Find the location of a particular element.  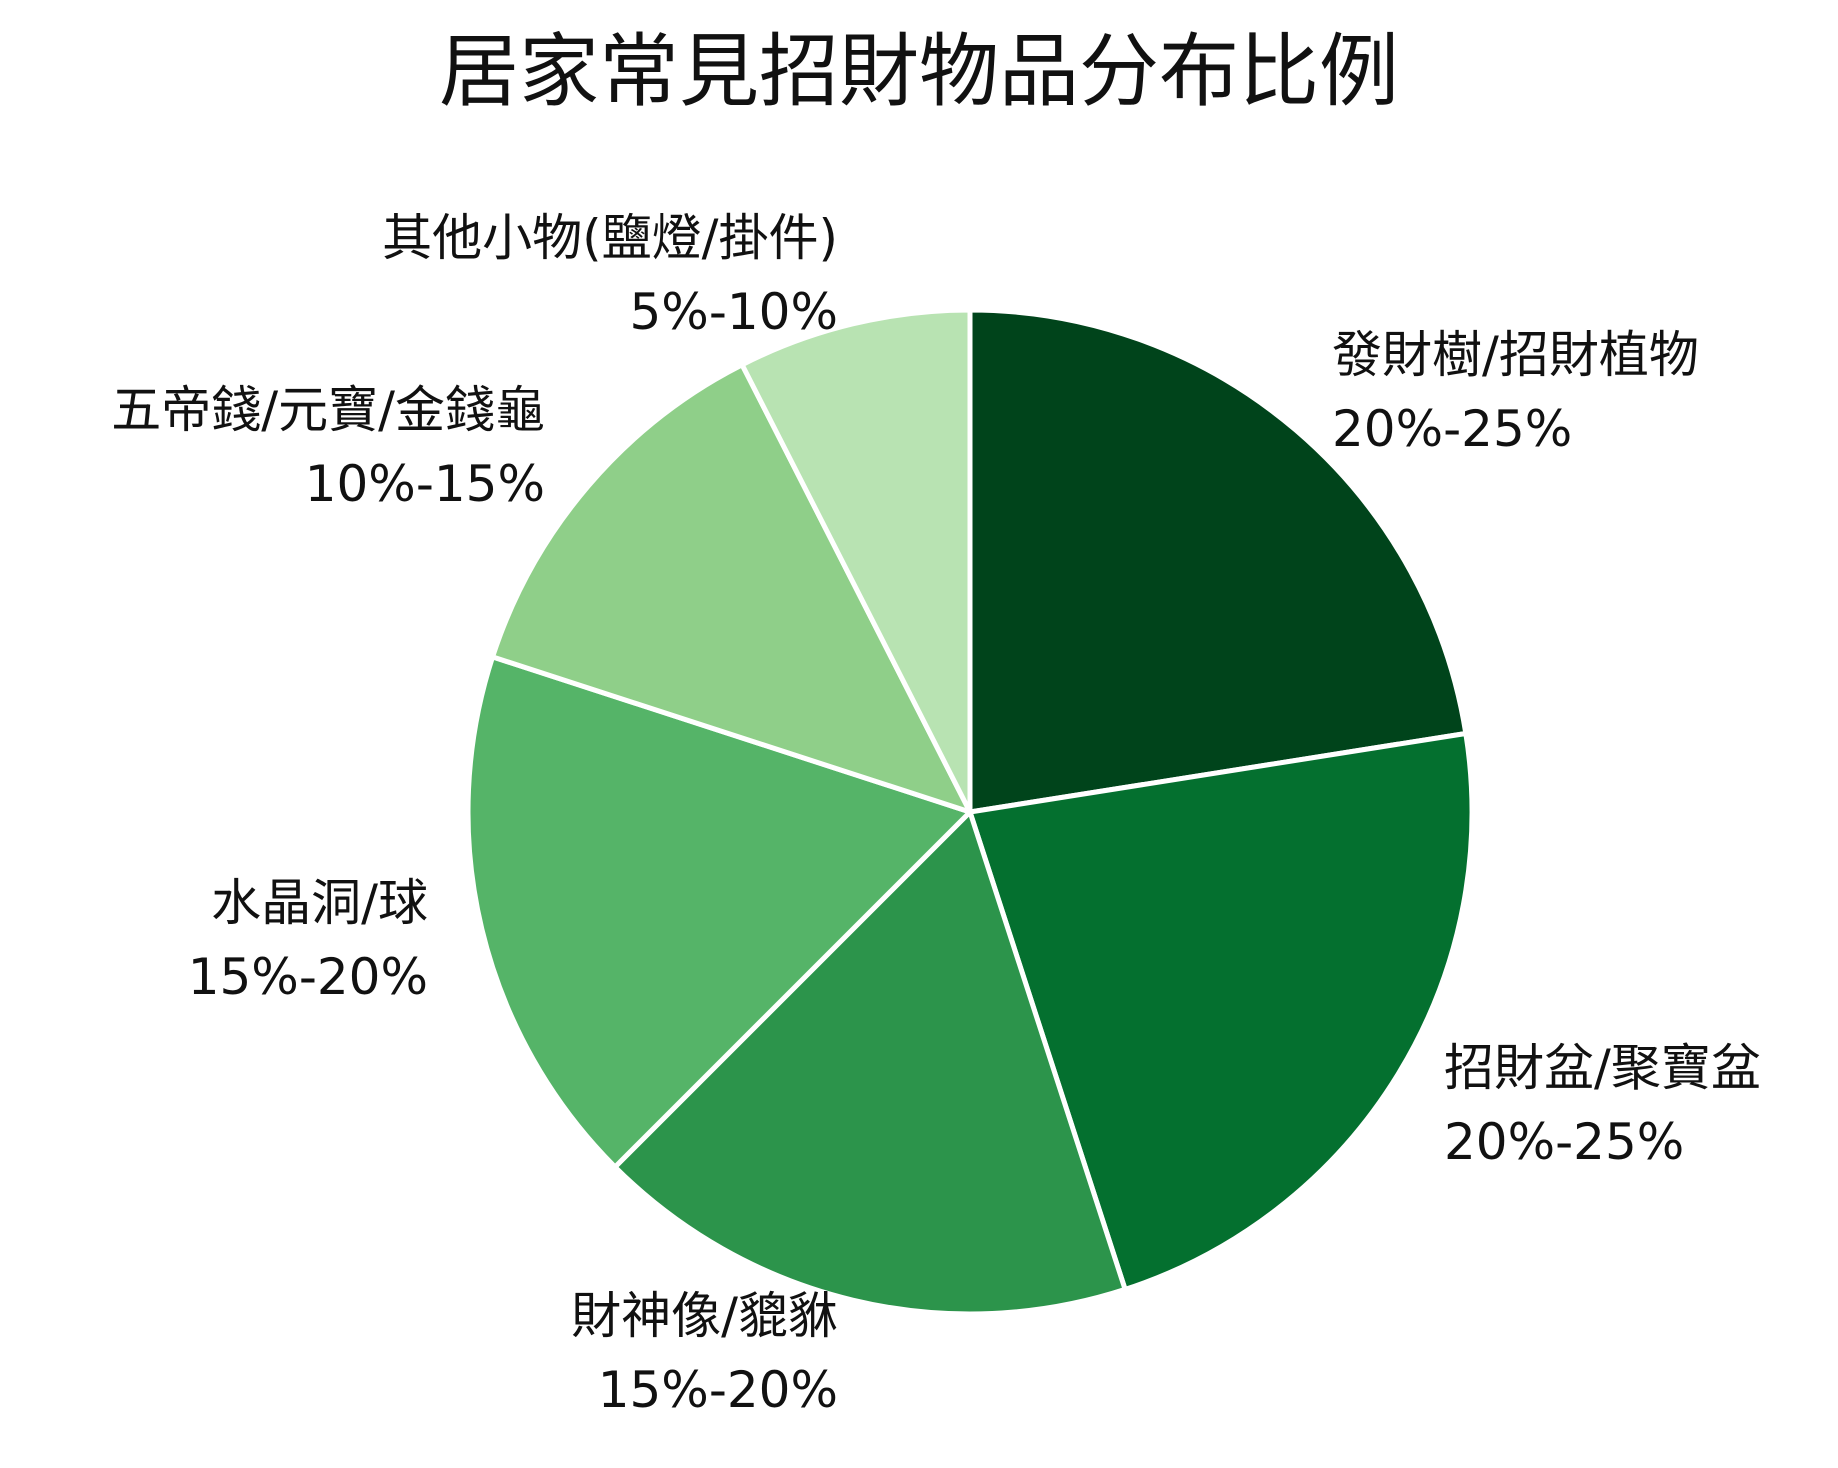

slice-name-label: 其他小物(鹽燈/掛件) is located at coordinates (610, 238).